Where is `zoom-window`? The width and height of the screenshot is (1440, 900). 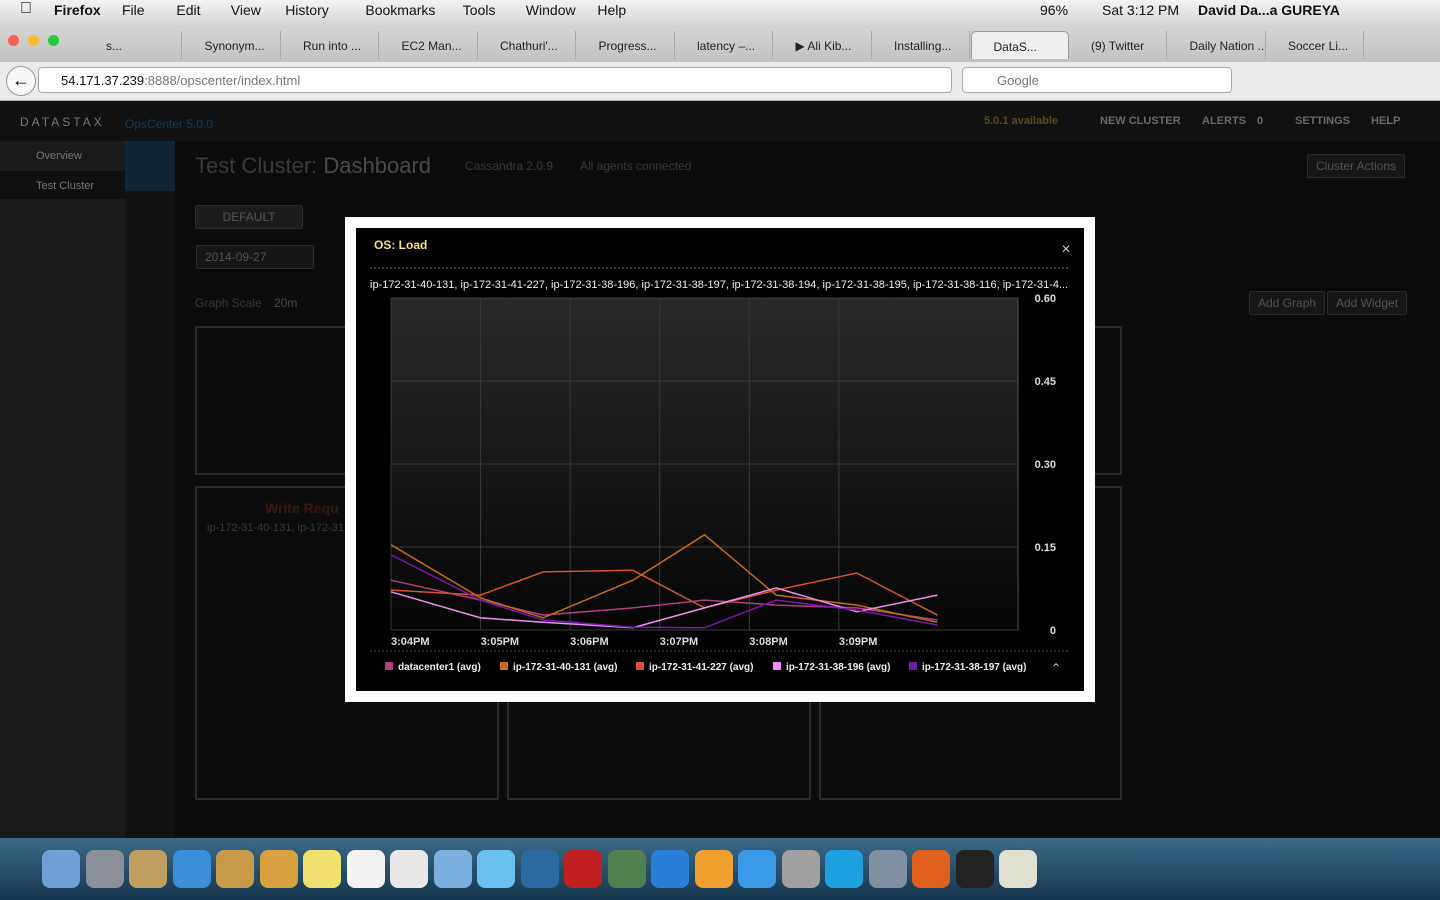 zoom-window is located at coordinates (53, 40).